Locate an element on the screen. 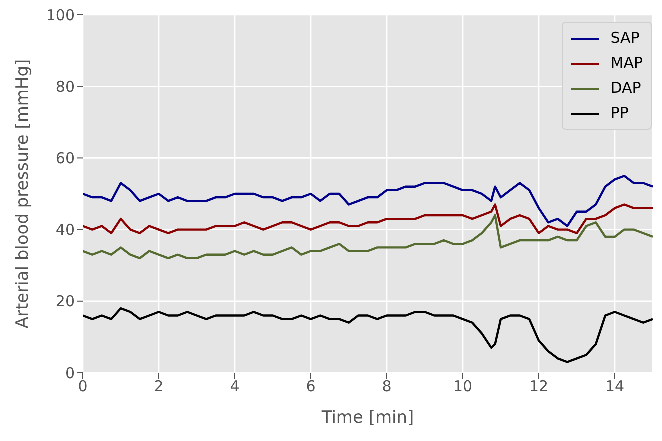 Image resolution: width=662 pixels, height=441 pixels. legend-label: DAP is located at coordinates (626, 88).